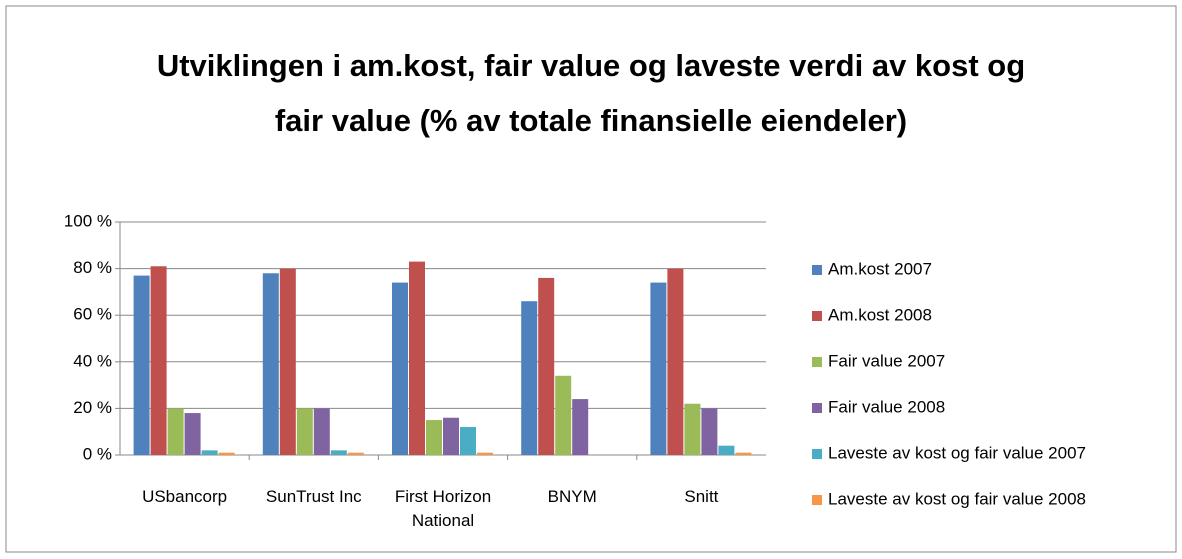  I want to click on y-tick-label: 20 %, so click(92, 407).